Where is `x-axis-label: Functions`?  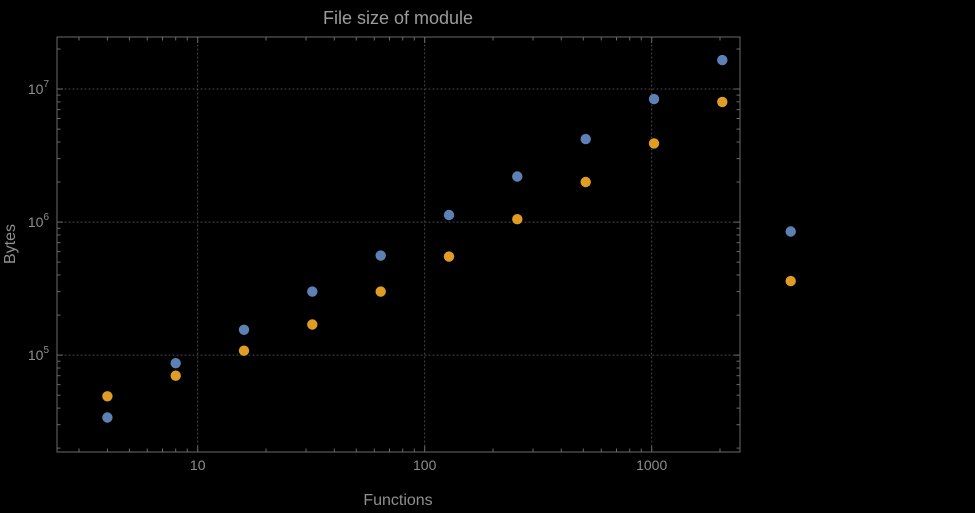
x-axis-label: Functions is located at coordinates (397, 500).